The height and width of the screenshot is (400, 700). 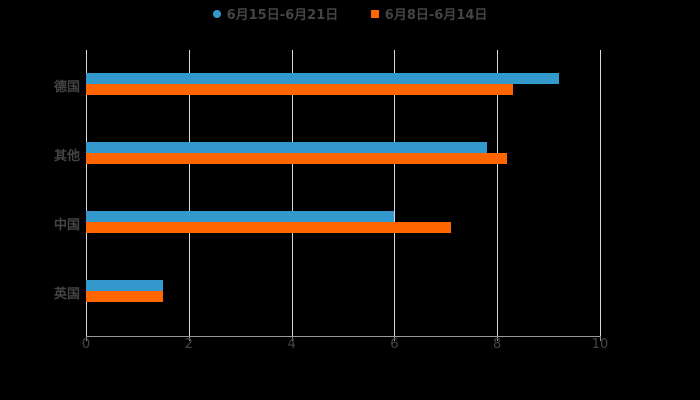 I want to click on category-label: 德国, so click(x=66, y=87).